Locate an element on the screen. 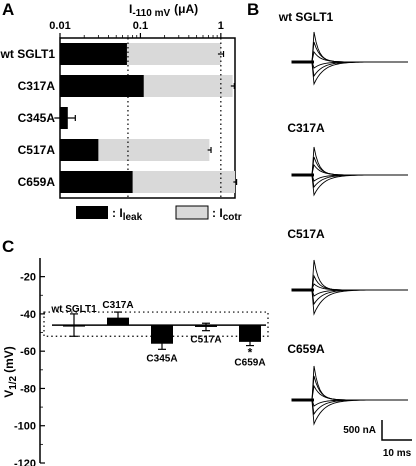  trace-group-c517a is located at coordinates (349, 287).